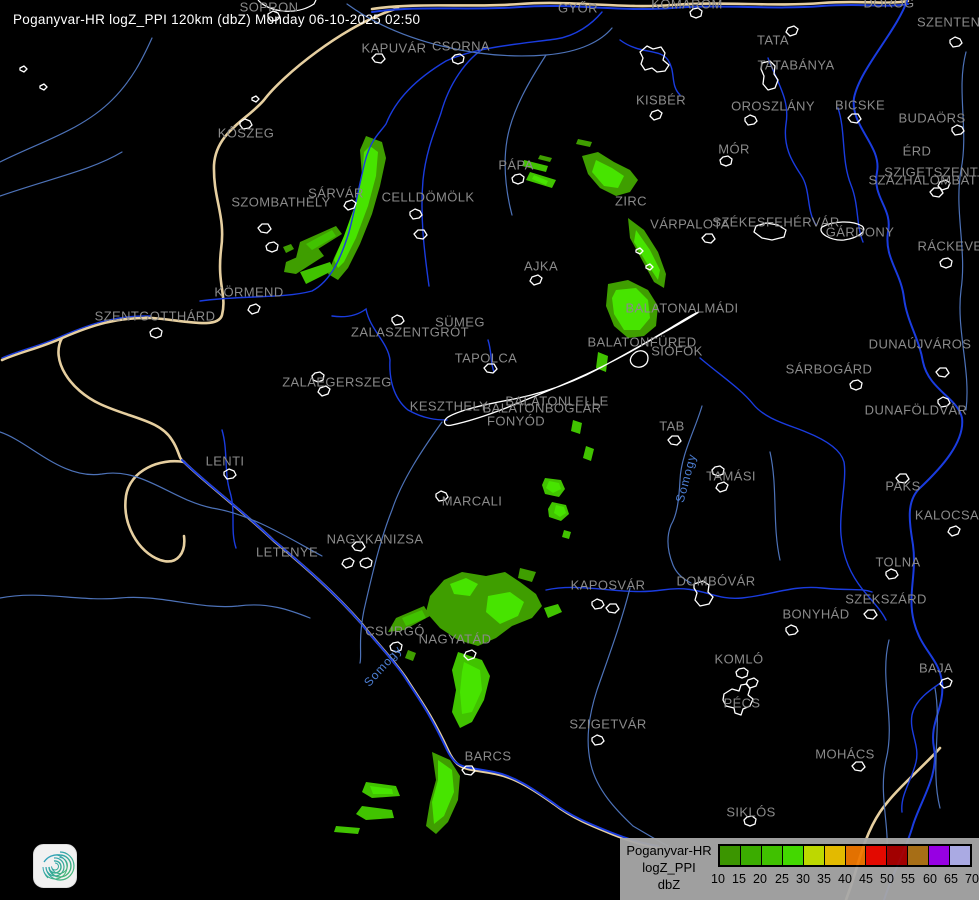 This screenshot has height=900, width=979. I want to click on city-label: OROSZLÁNY, so click(773, 106).